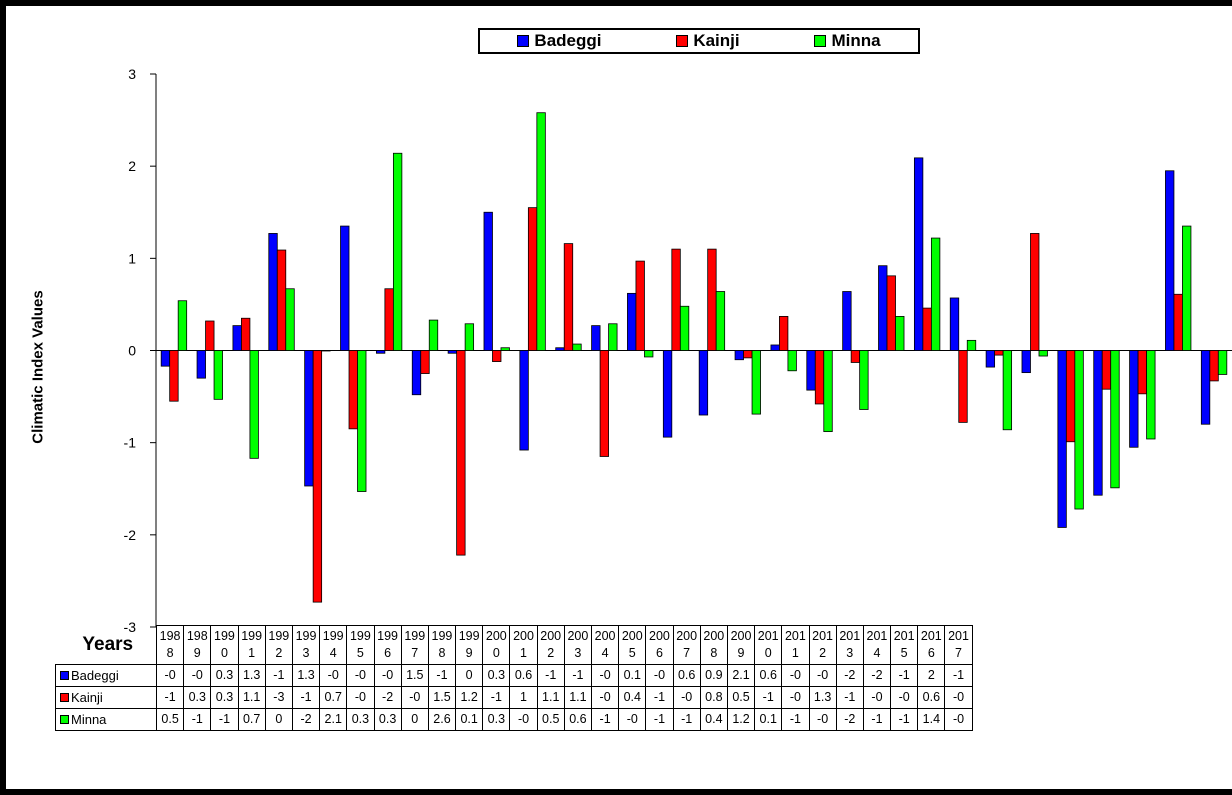 The image size is (1232, 795). Describe the element at coordinates (828, 391) in the screenshot. I see `bar-minna-2006` at that location.